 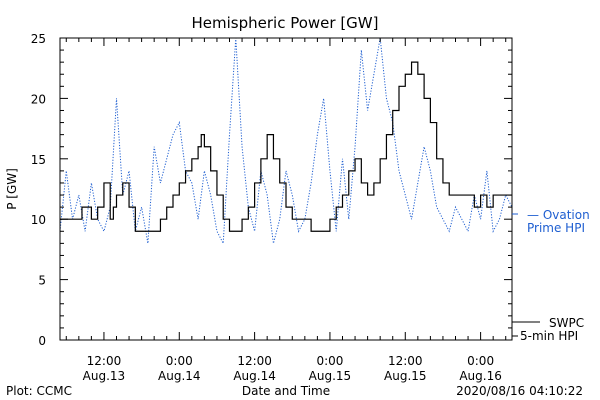 What do you see at coordinates (38, 39) in the screenshot?
I see `y-tick-label: 25` at bounding box center [38, 39].